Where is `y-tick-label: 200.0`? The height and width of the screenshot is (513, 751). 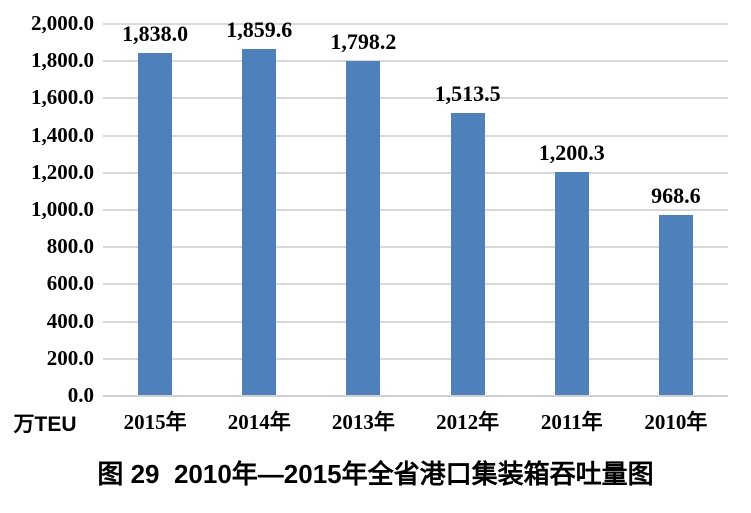 y-tick-label: 200.0 is located at coordinates (70, 357).